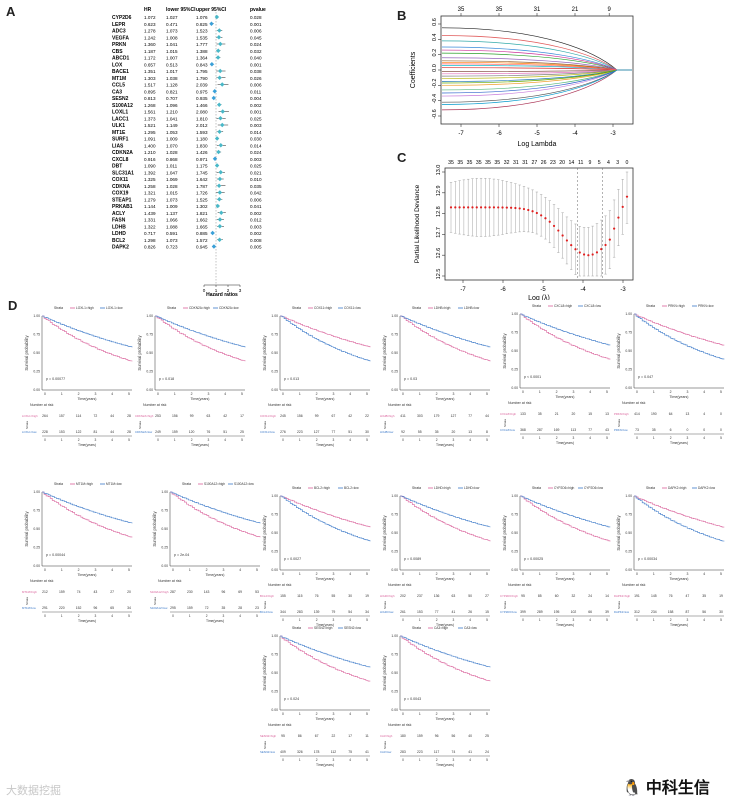 The width and height of the screenshot is (734, 807). What do you see at coordinates (117, 65) in the screenshot?
I see `forest-gene-label: LOX` at bounding box center [117, 65].